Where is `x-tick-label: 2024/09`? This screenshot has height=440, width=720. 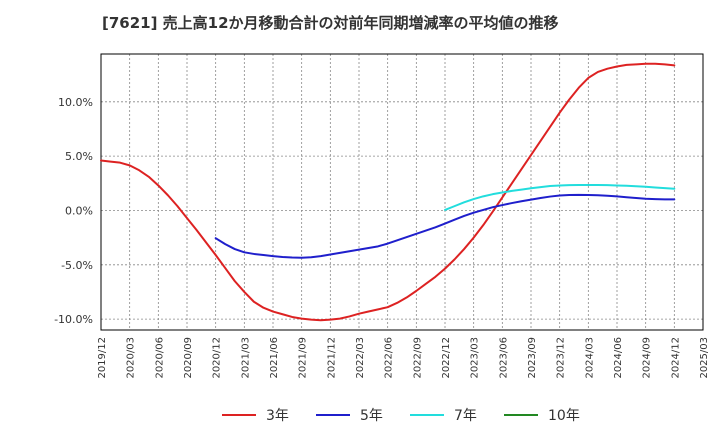 x-tick-label: 2024/09 is located at coordinates (647, 358).